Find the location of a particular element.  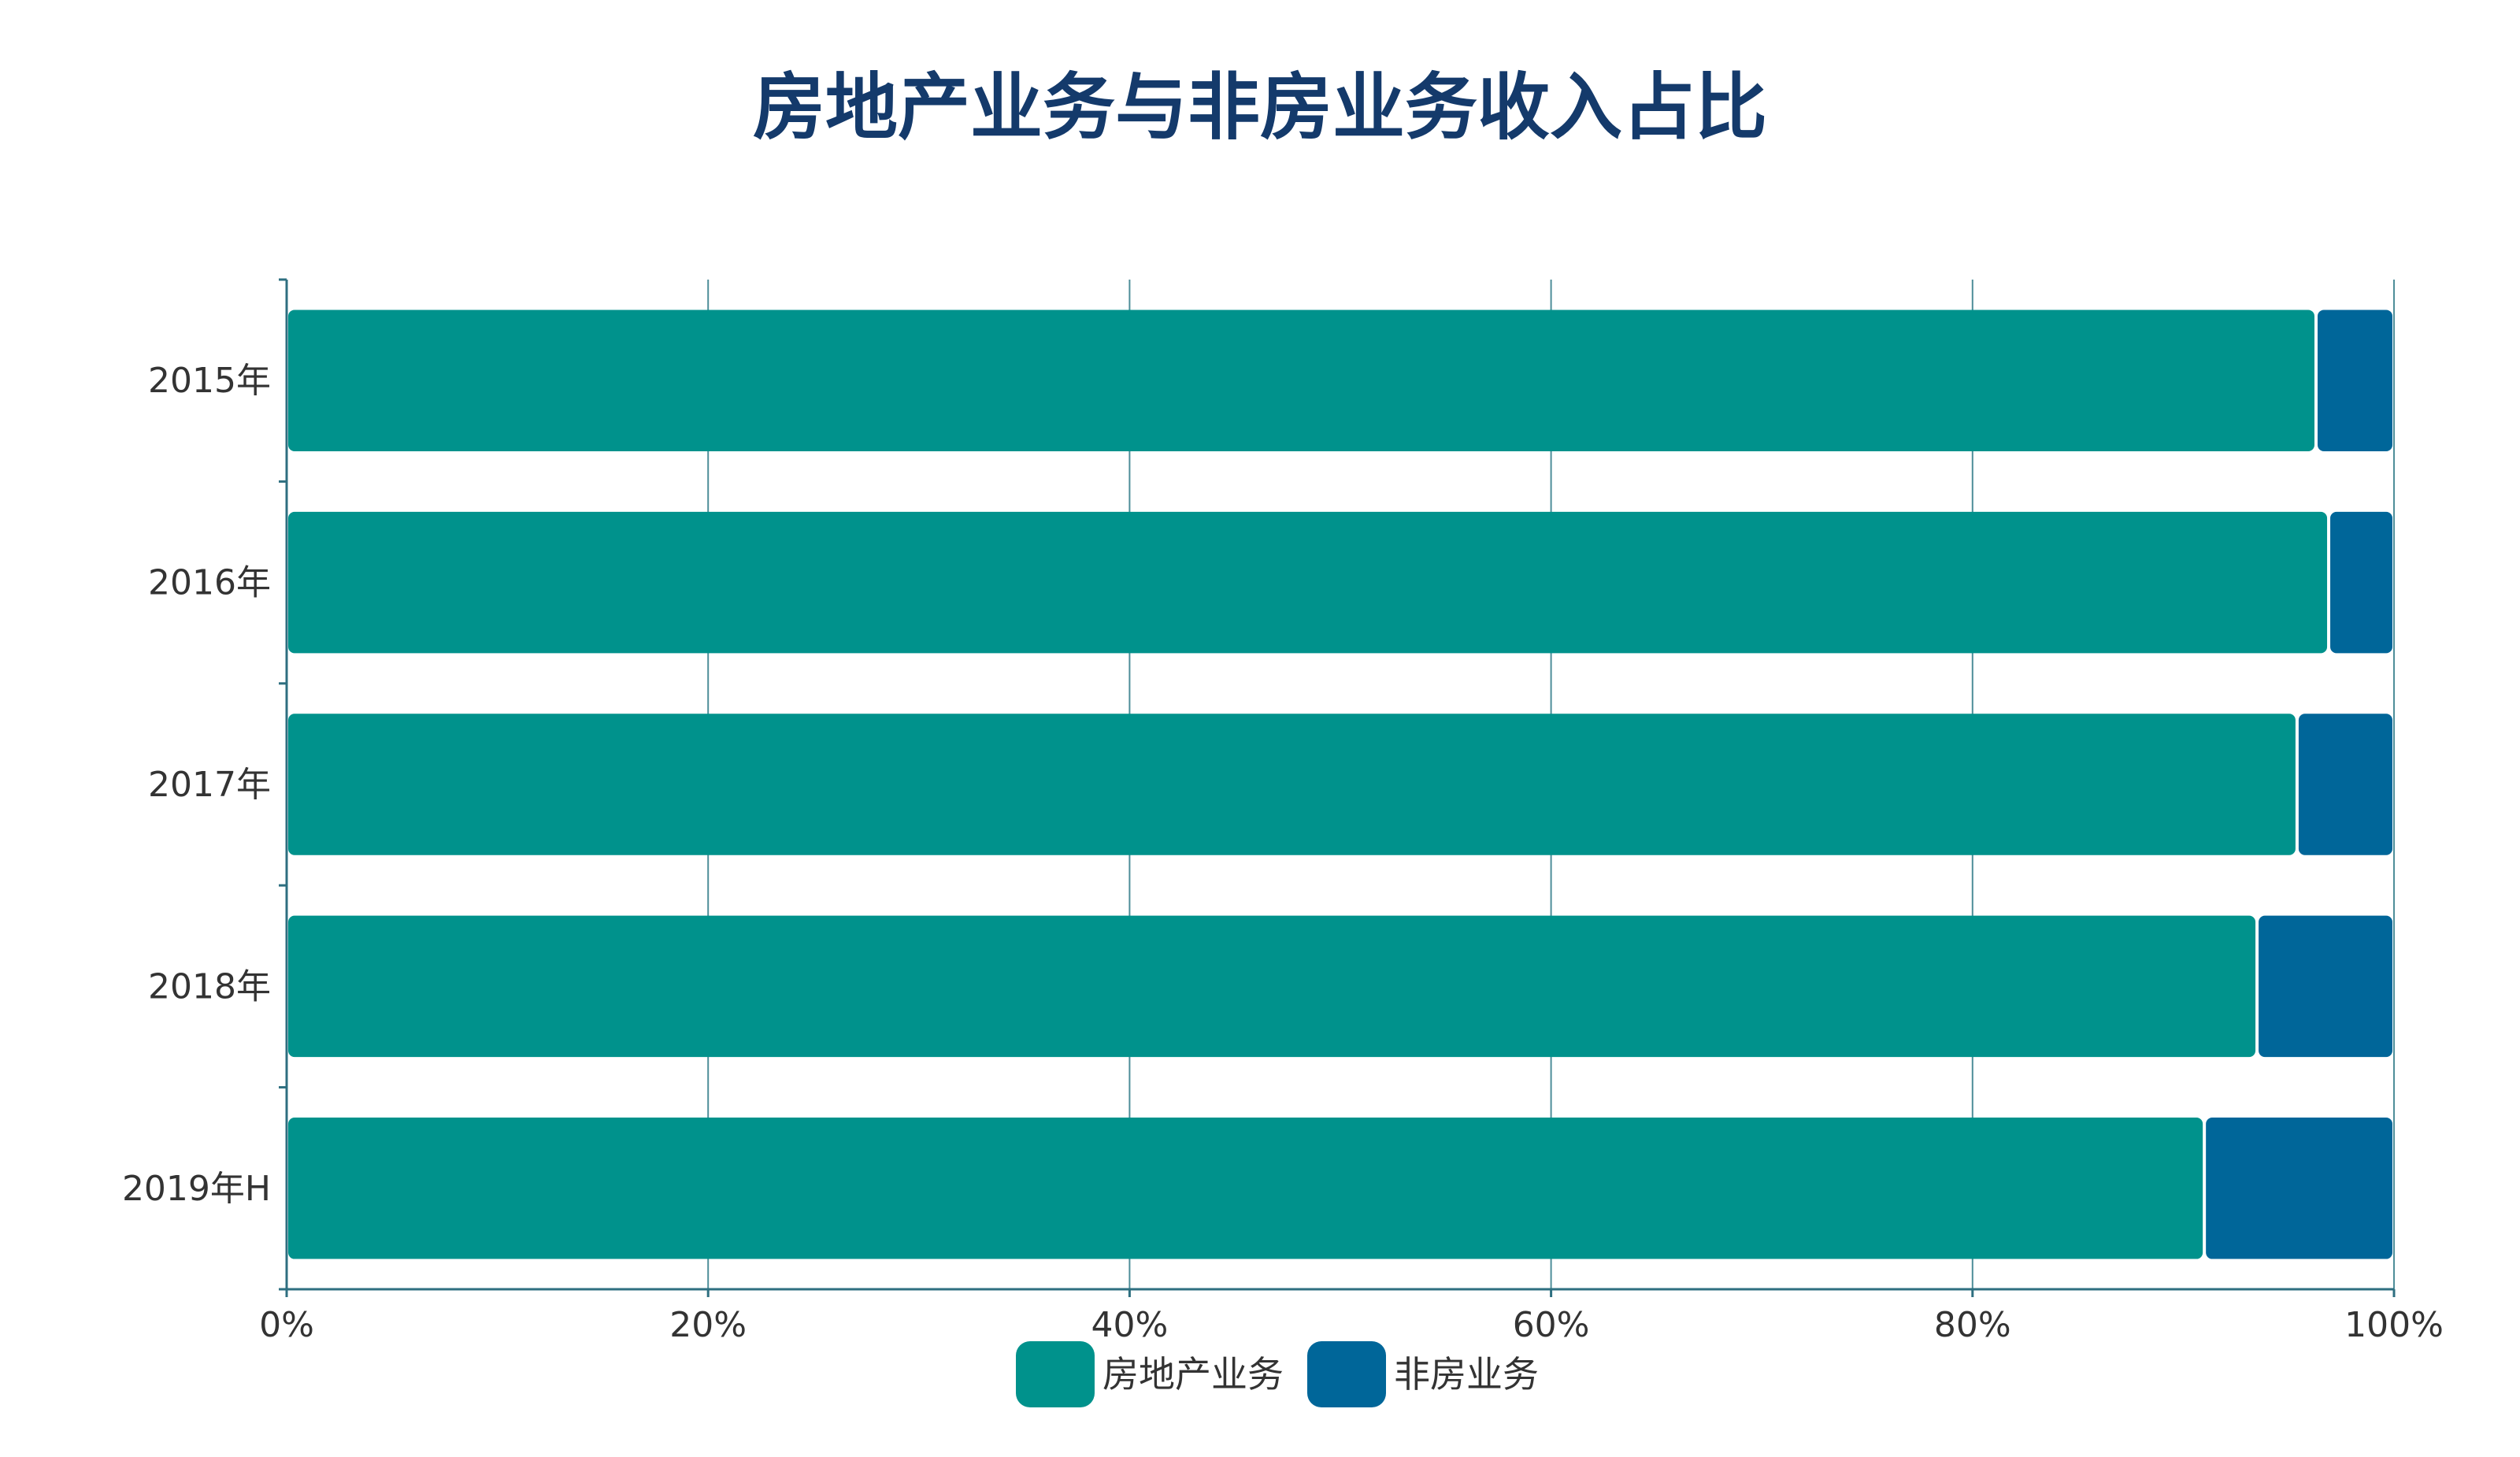

y-tick-label: 2017年 is located at coordinates (209, 785).